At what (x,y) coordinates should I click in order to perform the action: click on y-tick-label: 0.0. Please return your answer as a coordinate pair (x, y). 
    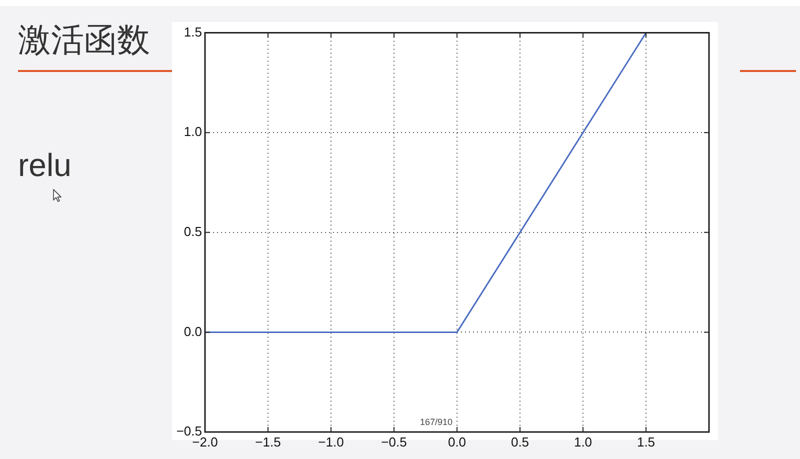
    Looking at the image, I should click on (193, 331).